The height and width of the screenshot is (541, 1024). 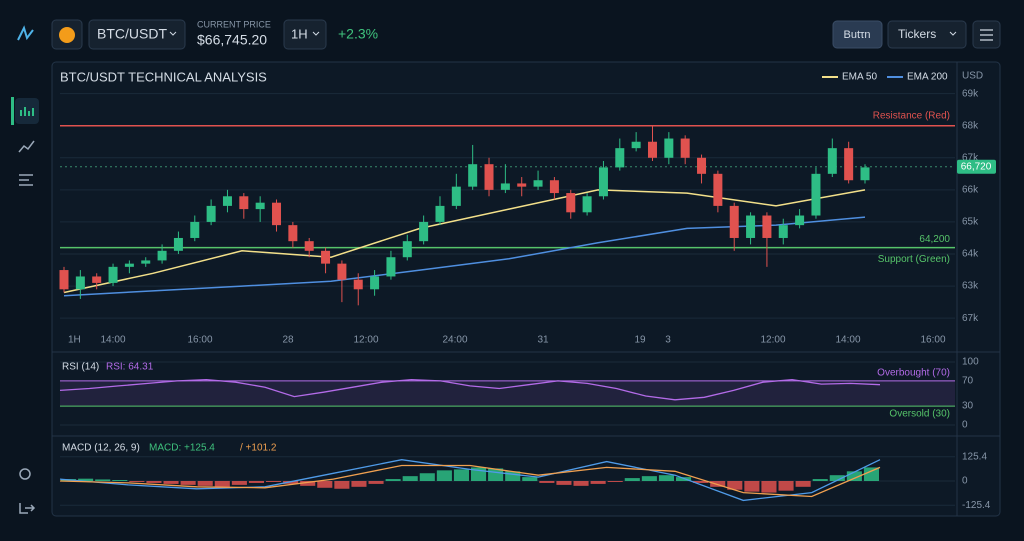 I want to click on last-price-value: 66,720, so click(x=976, y=166).